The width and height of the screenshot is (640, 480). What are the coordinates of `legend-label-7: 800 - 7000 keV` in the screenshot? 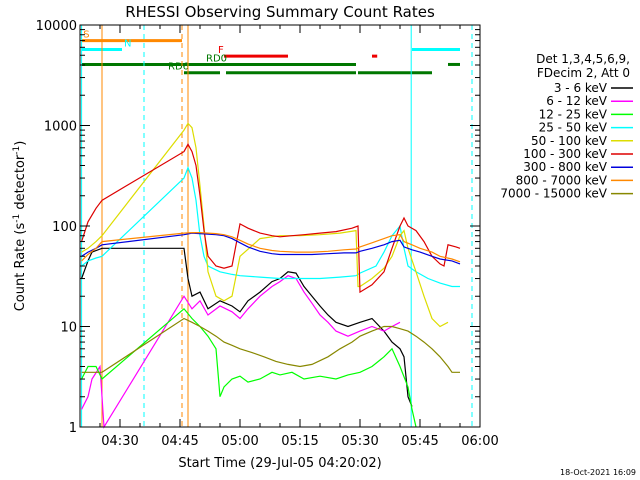 It's located at (562, 180).